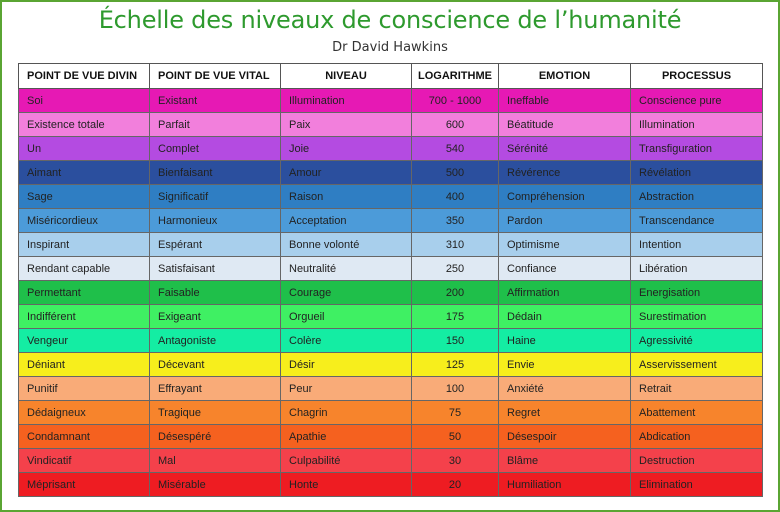  Describe the element at coordinates (215, 244) in the screenshot. I see `cell-point-de-vue-vital: Espérant` at that location.